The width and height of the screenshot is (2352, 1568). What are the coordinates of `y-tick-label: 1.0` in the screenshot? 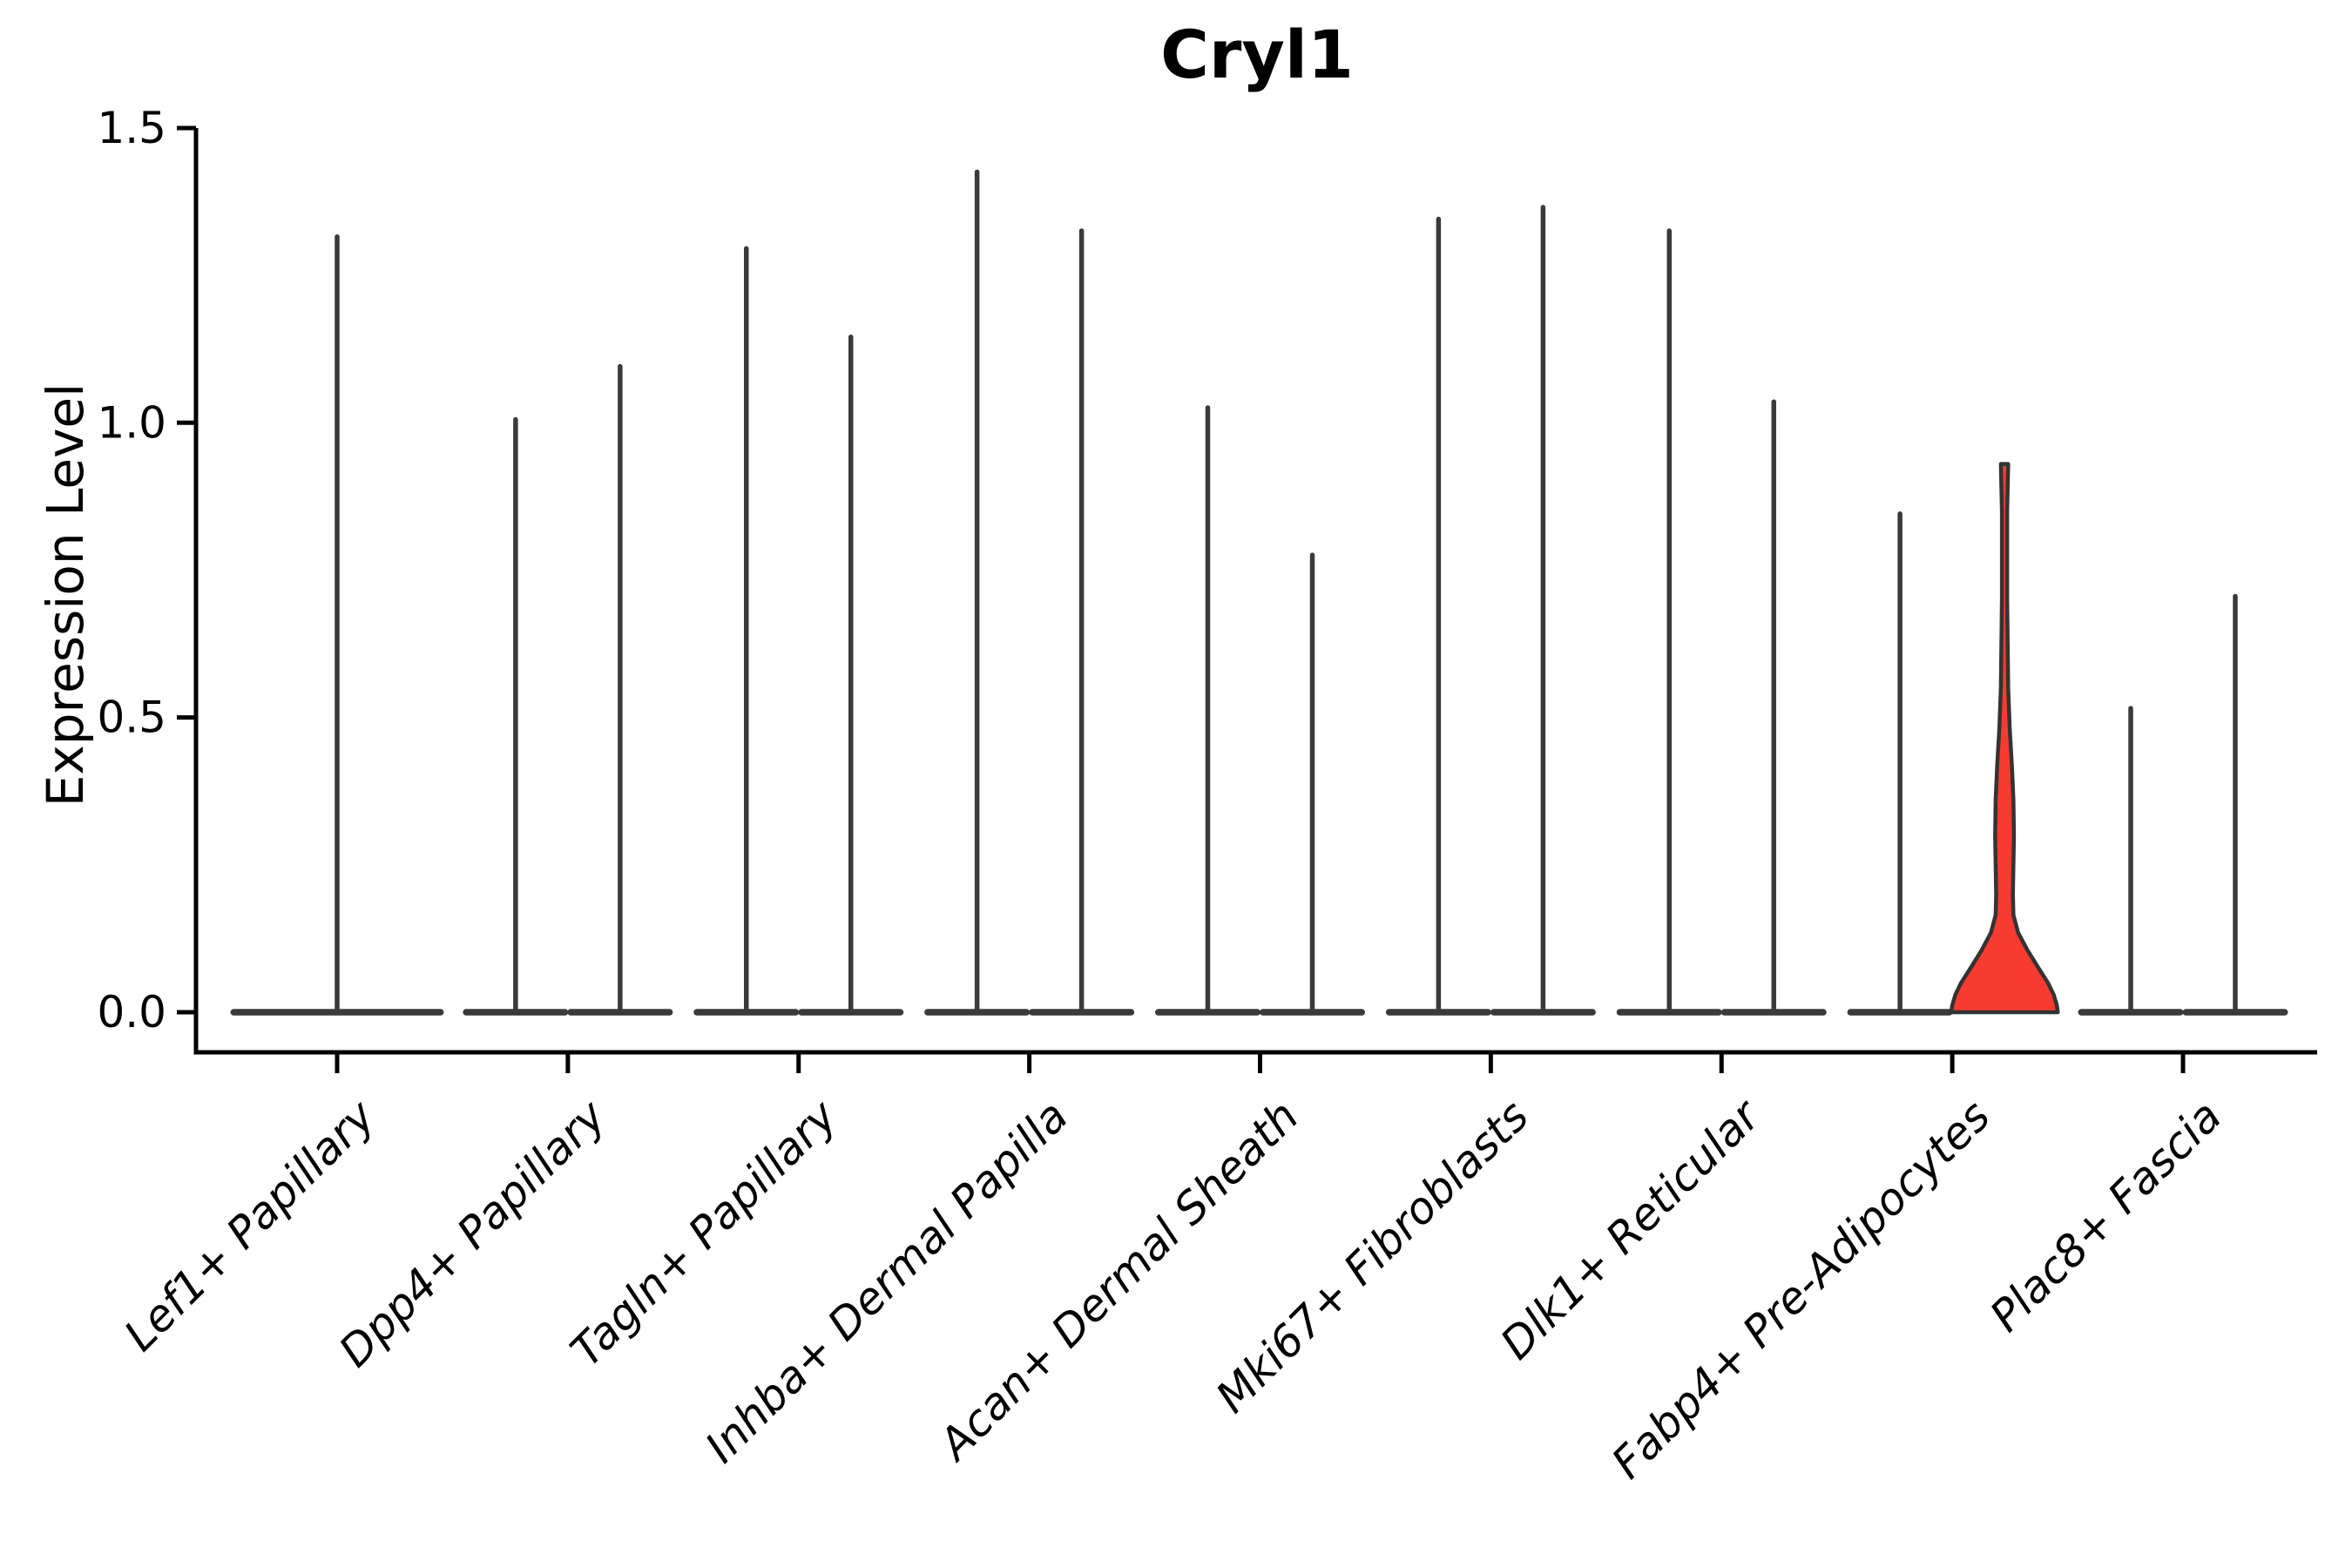 It's located at (131, 422).